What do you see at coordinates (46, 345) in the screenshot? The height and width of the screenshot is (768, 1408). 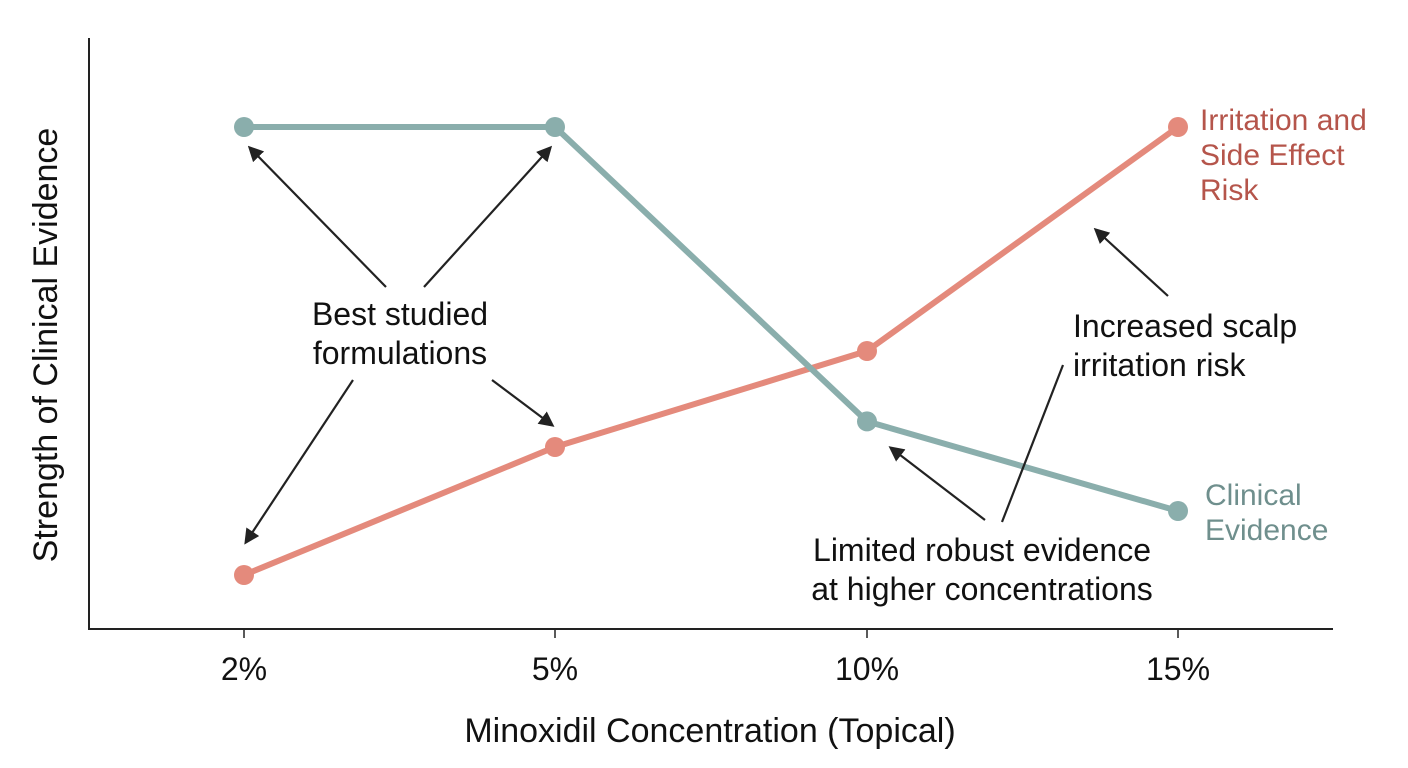 I see `y-axis-title: Strength of Clinical Evidence` at bounding box center [46, 345].